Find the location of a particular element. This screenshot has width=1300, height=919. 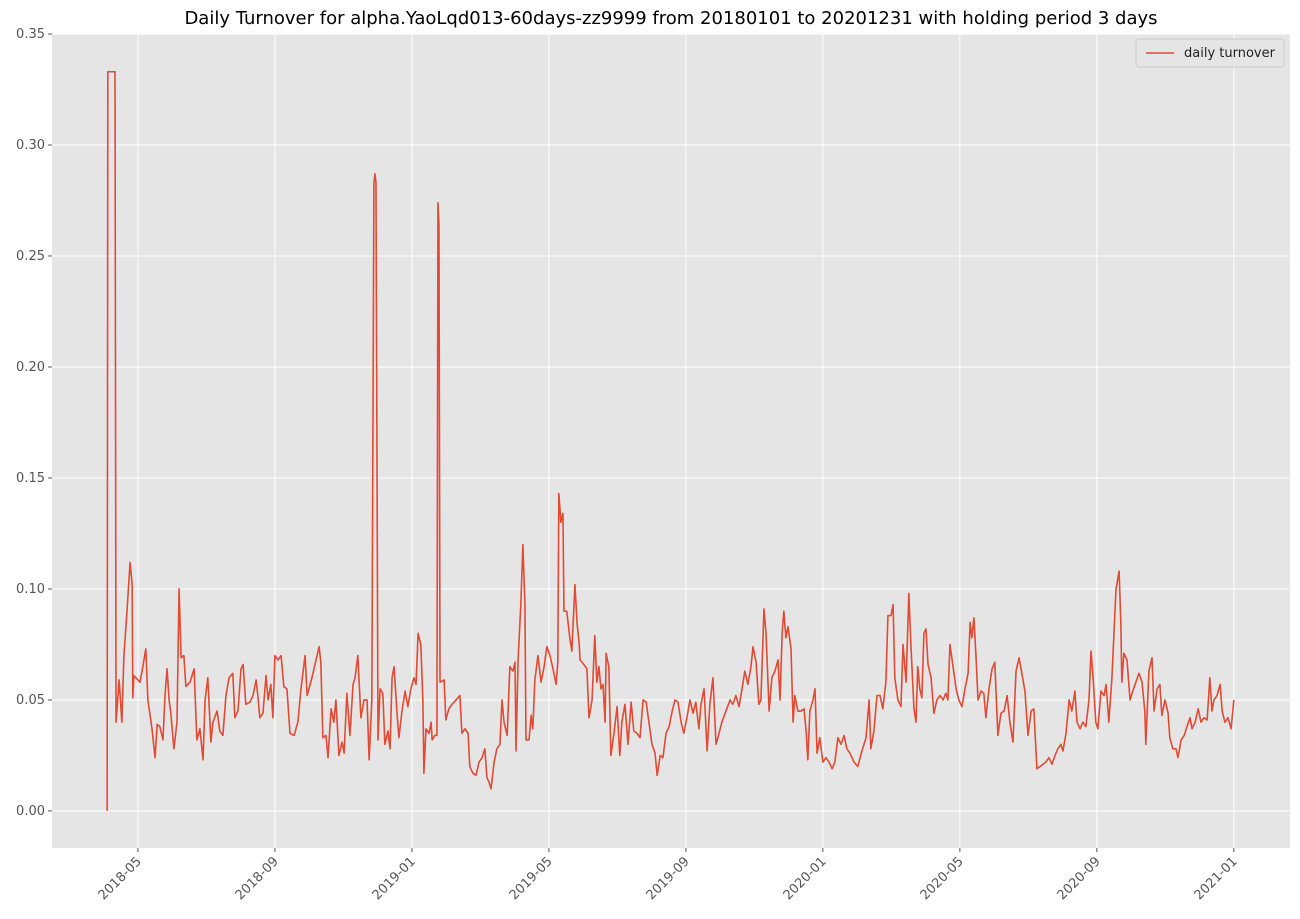

y-tick-label: 0.30 is located at coordinates (30, 145).